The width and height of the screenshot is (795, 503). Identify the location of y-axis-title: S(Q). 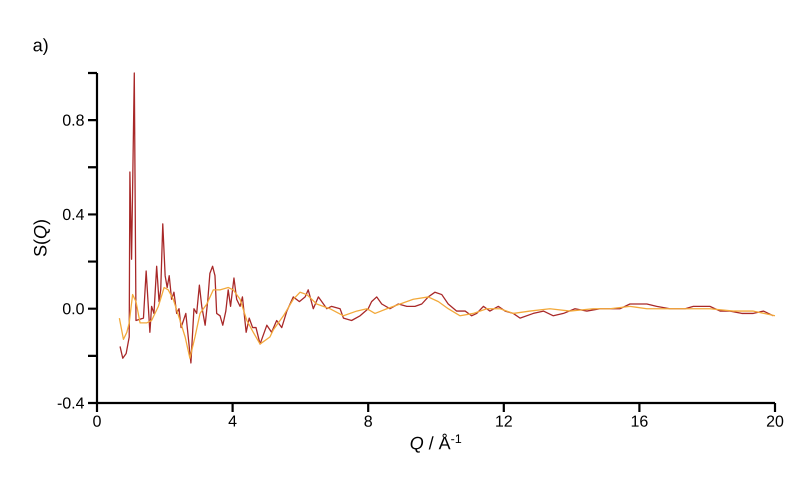
(41, 238).